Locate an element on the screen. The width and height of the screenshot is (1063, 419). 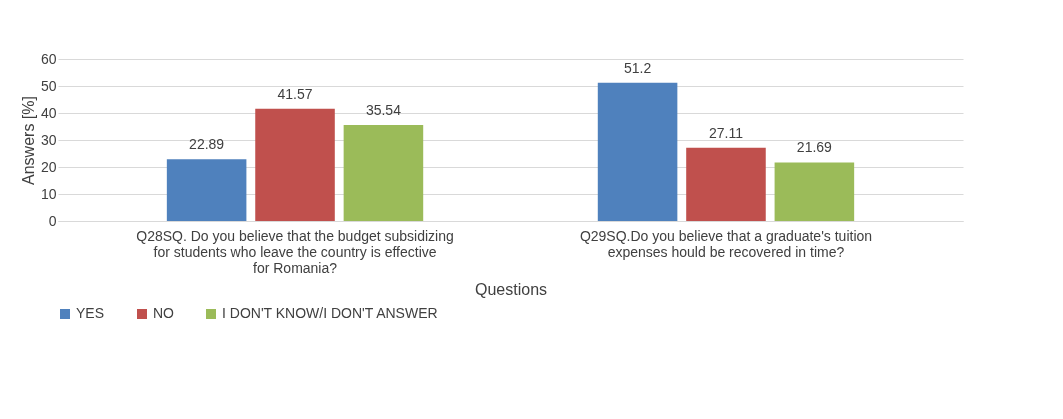
data-label: 27.11 is located at coordinates (726, 132).